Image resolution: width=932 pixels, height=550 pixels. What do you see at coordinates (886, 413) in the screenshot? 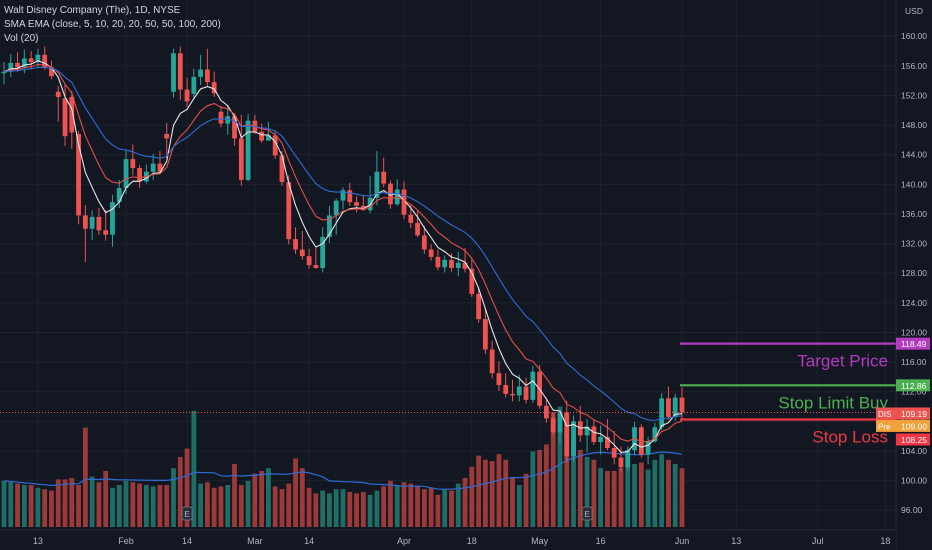
I see `price-tag-symbol-bg` at bounding box center [886, 413].